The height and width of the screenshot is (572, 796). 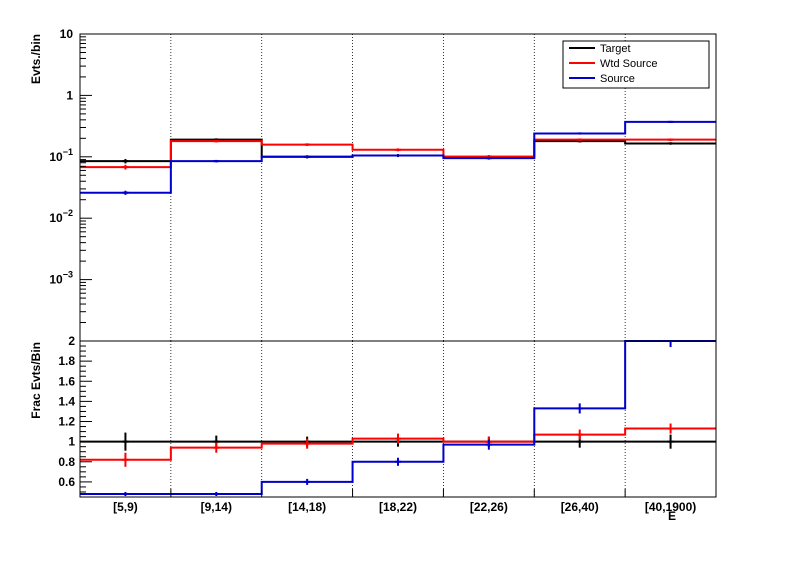 I want to click on top-series, so click(x=398, y=157).